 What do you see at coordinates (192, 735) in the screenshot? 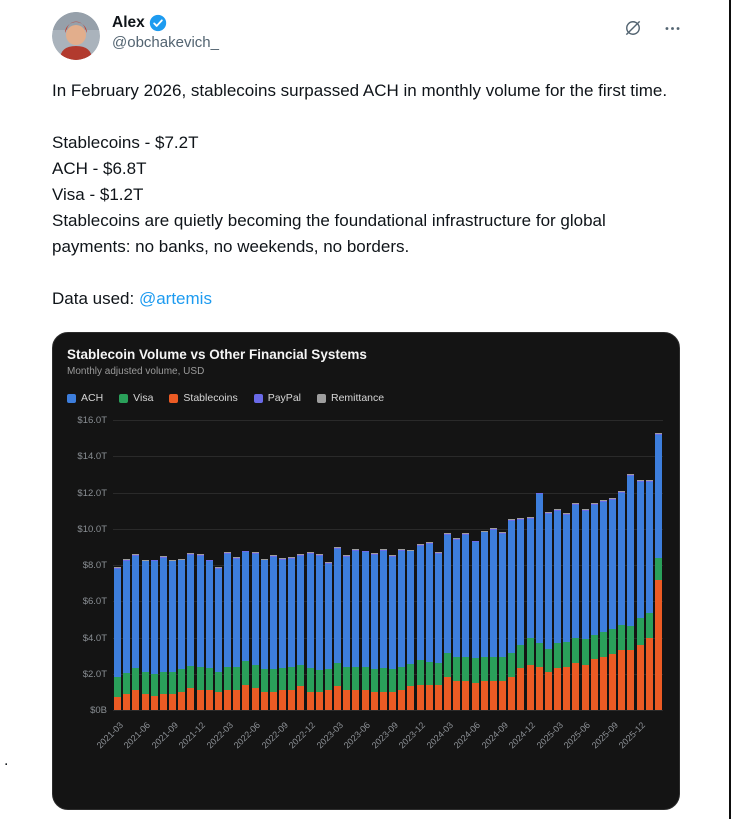
I see `x-tick-label: 2021-12` at bounding box center [192, 735].